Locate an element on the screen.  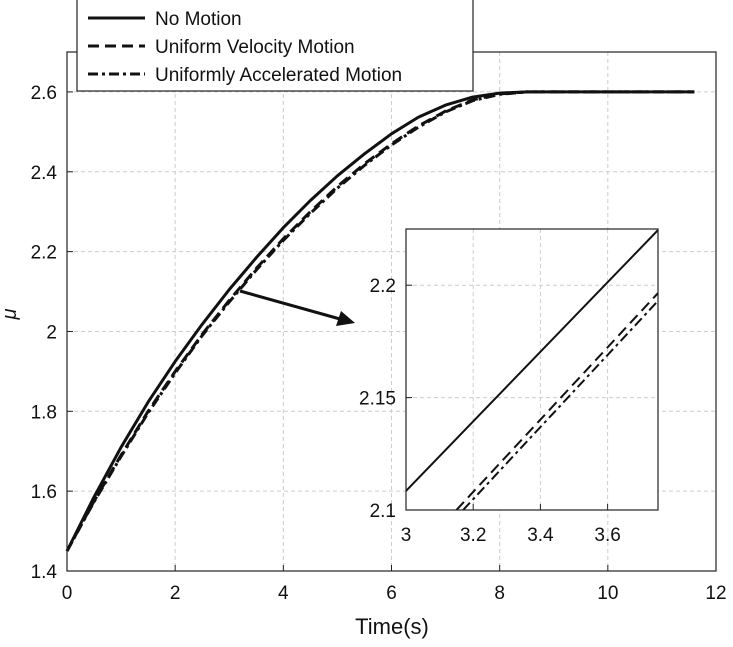
x-tick-label: 3.2 is located at coordinates (473, 535).